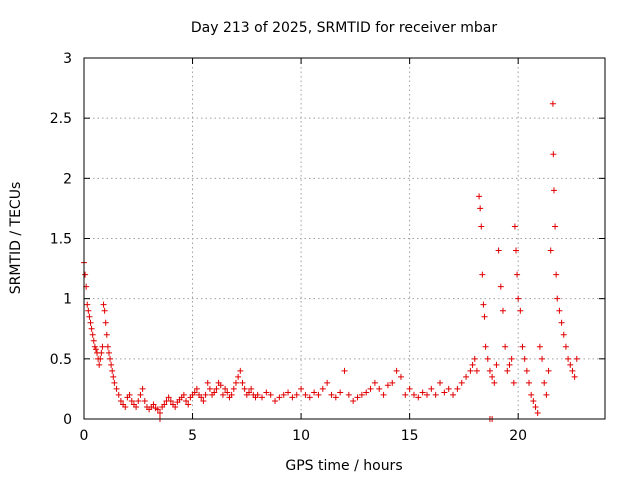 The image size is (640, 480). What do you see at coordinates (61, 239) in the screenshot?
I see `y-tick-labels: 0 0.5 1 1.5 2 2.5 3` at bounding box center [61, 239].